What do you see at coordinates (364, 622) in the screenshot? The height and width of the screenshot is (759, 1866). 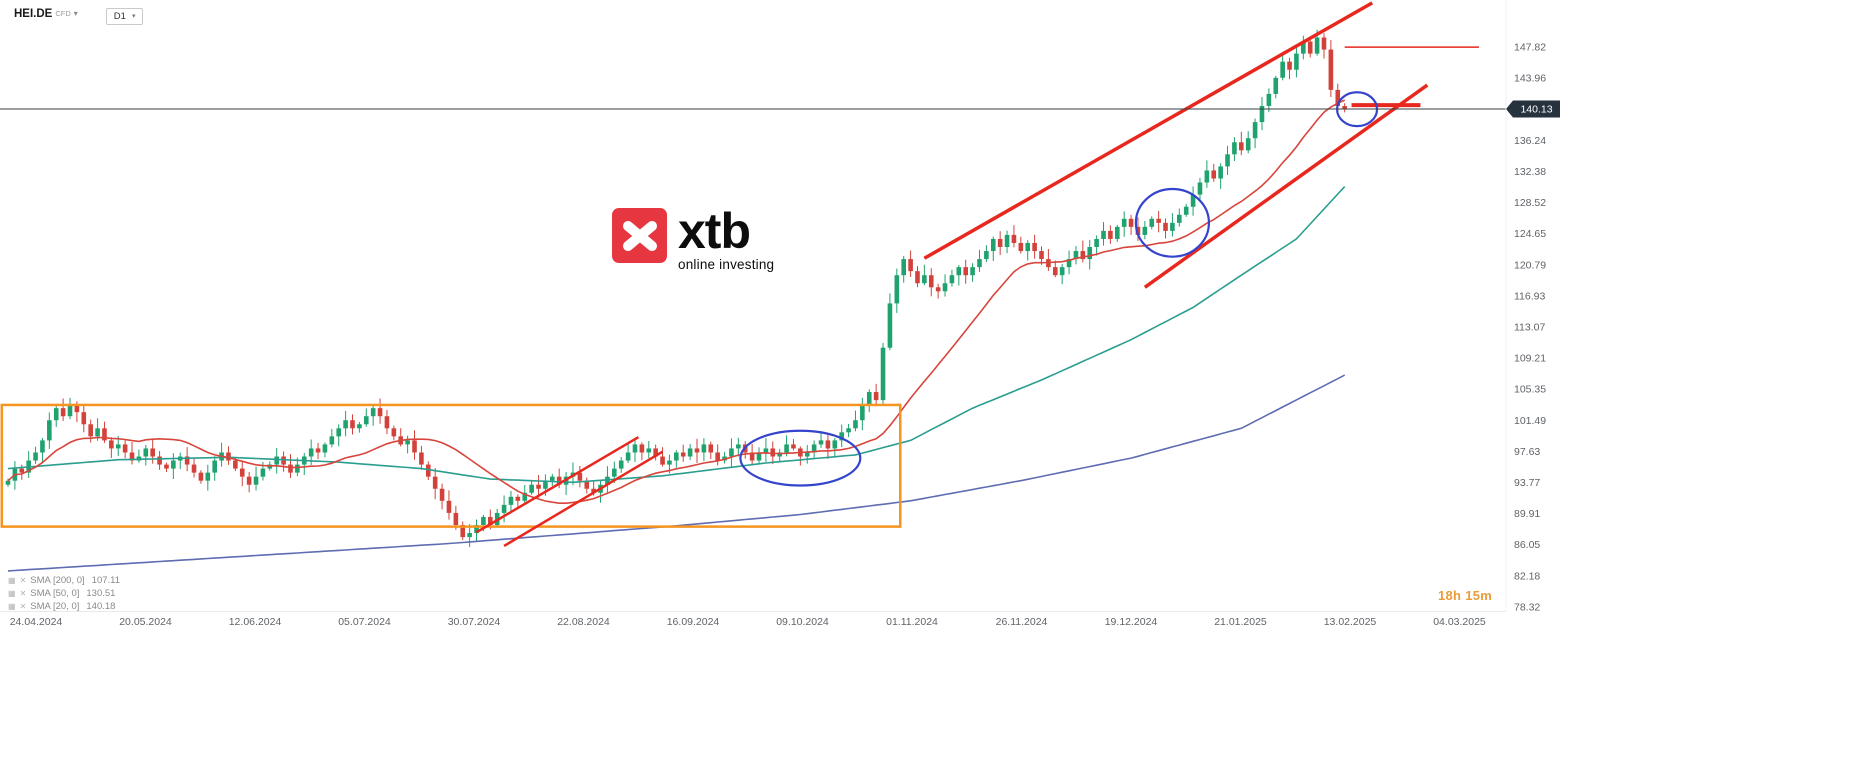 I see `date-tick-label: 05.07.2024` at bounding box center [364, 622].